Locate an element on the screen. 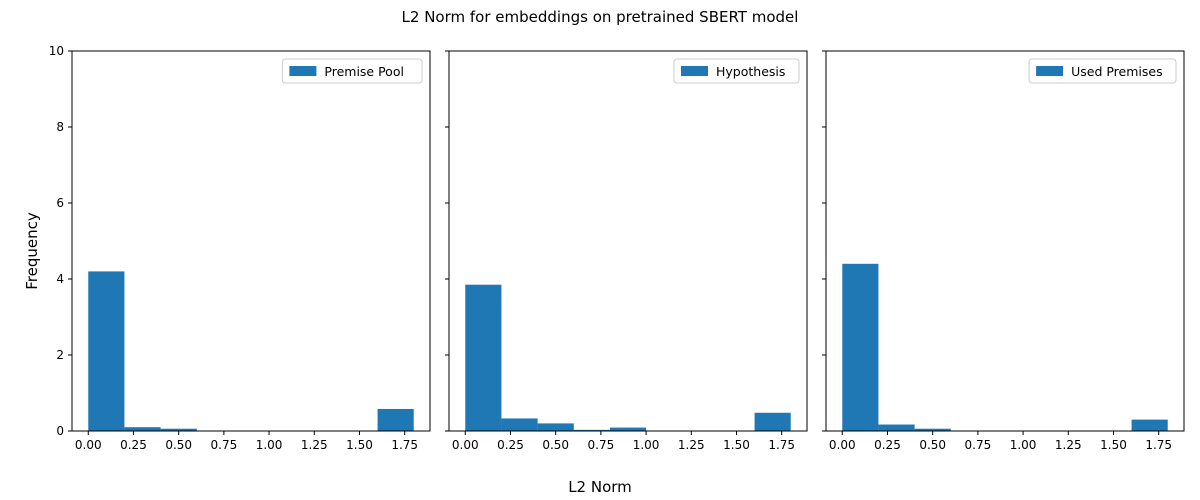 The height and width of the screenshot is (500, 1200). legend-label: Premise Pool is located at coordinates (364, 71).